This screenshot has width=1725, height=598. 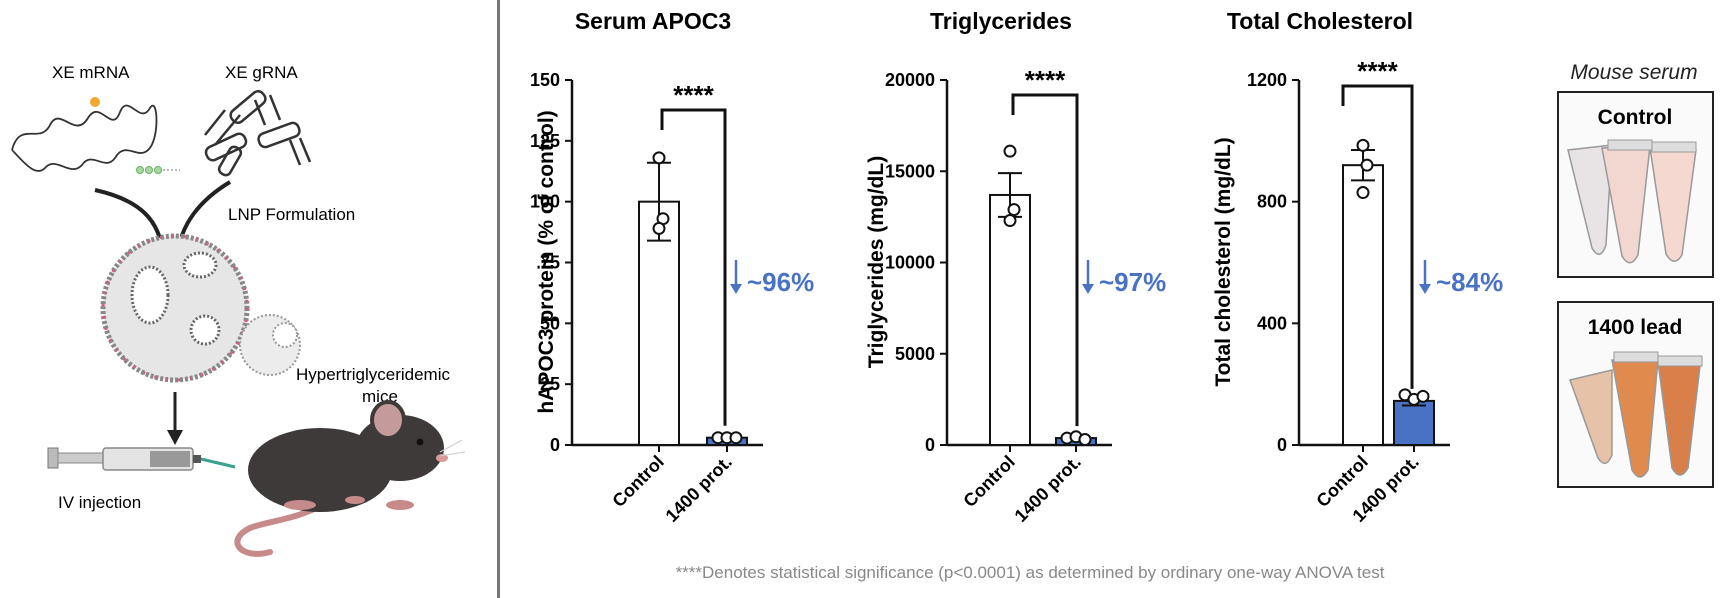 What do you see at coordinates (1223, 261) in the screenshot?
I see `chart-3-ylabel: Total cholesterol (mg/dL)` at bounding box center [1223, 261].